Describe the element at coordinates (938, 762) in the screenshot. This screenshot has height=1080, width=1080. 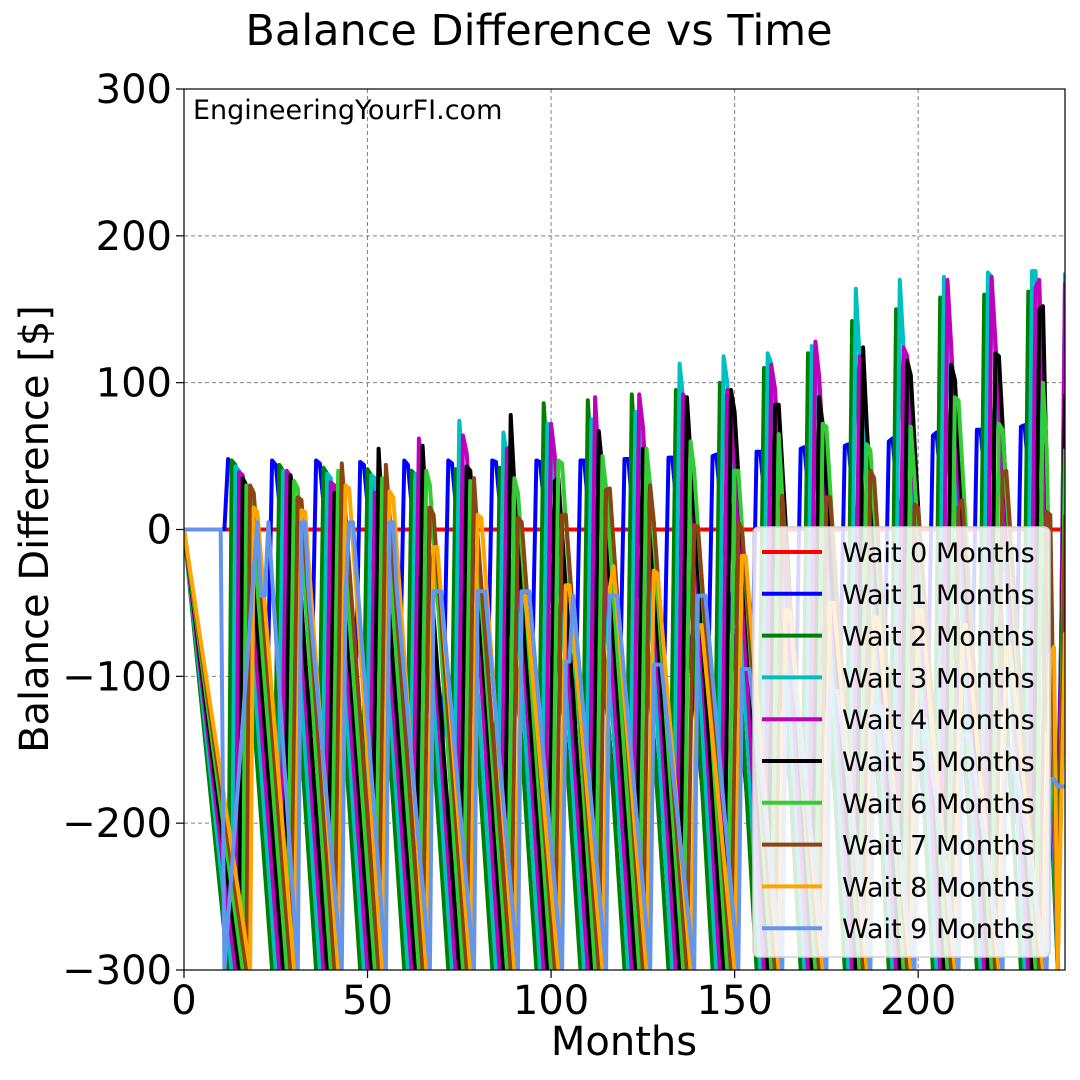
I see `legend-label-wait-5-months: Wait 5 Months` at that location.